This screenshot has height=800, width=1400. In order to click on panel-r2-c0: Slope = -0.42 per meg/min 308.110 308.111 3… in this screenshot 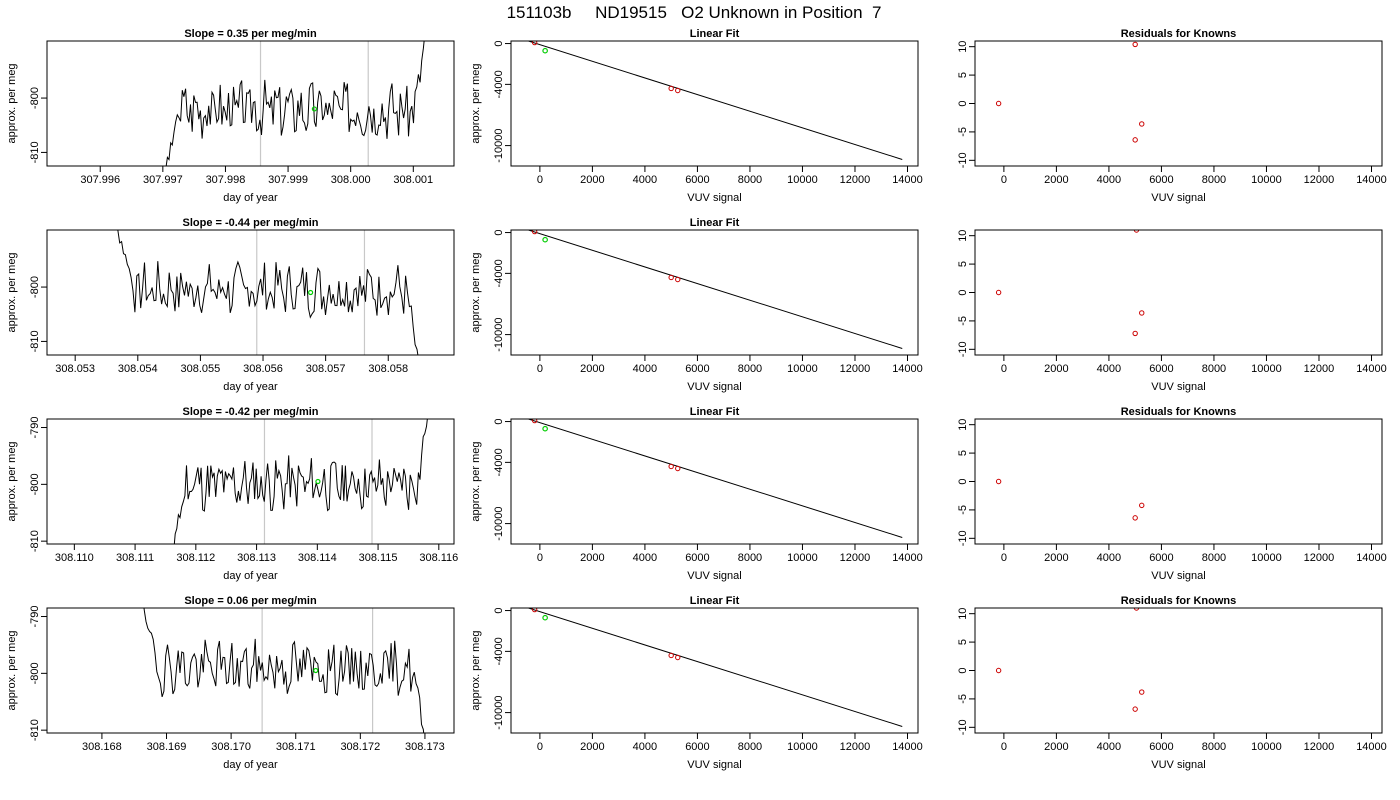, I will do `click(232, 494)`.